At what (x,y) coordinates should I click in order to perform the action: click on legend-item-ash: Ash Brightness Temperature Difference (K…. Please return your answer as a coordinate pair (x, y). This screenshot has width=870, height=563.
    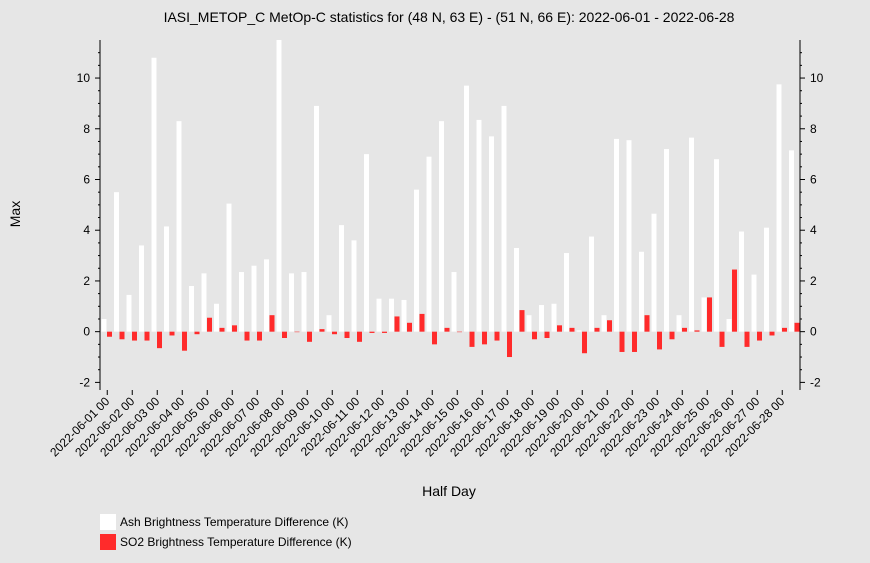
    Looking at the image, I should click on (226, 522).